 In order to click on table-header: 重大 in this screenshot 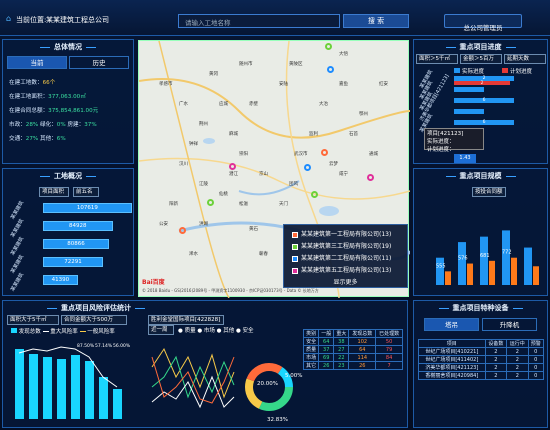, I will do `click(341, 333)`.